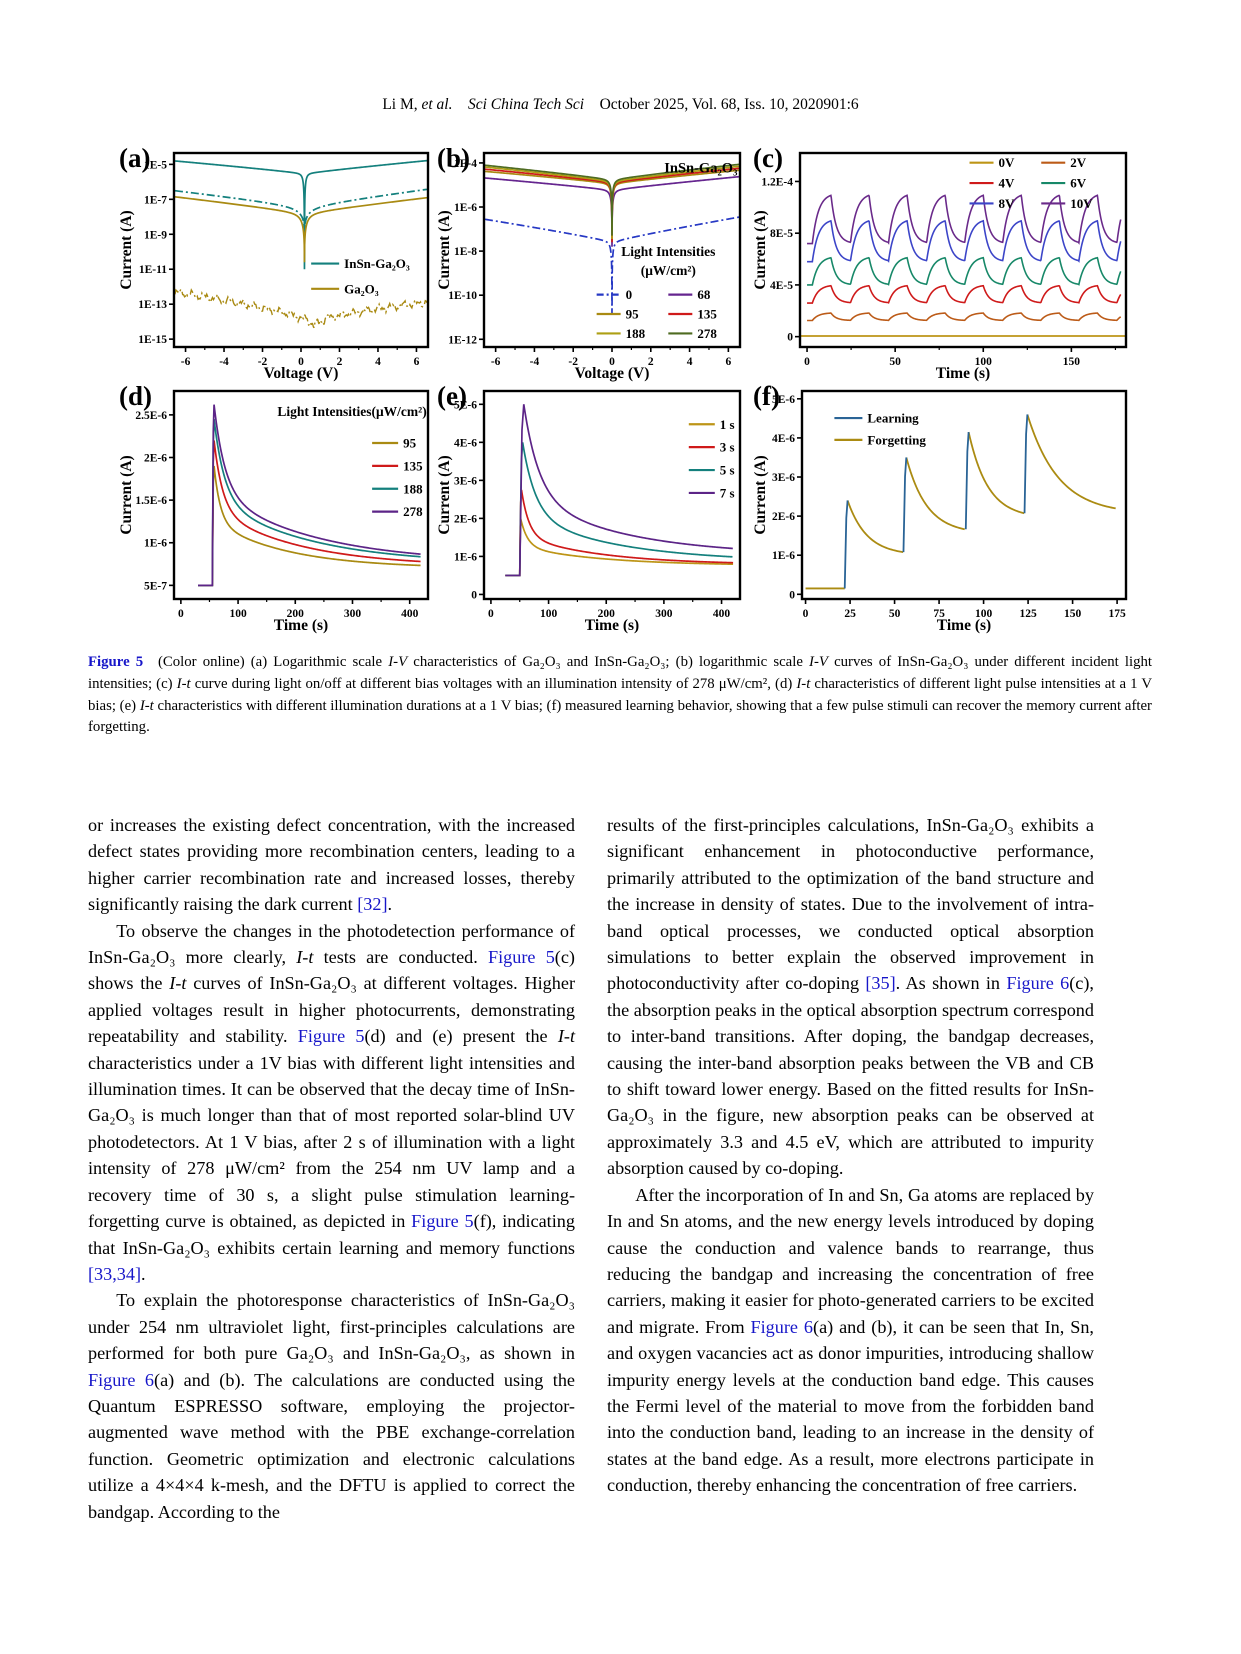  I want to click on svg-text: 300, so click(353, 614).